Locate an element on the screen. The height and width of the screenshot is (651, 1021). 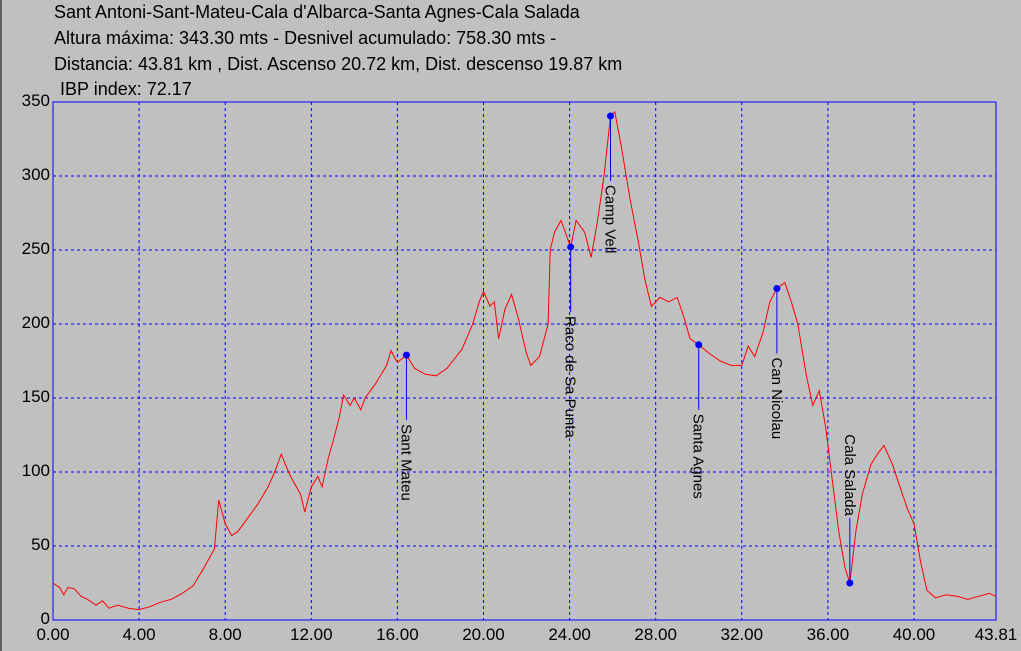
y-tick-label: 250 is located at coordinates (36, 248).